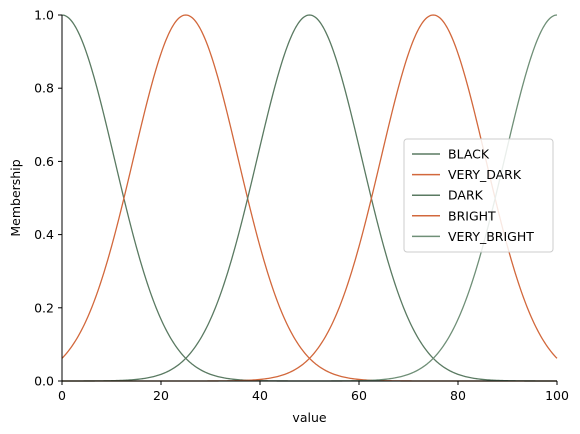  I want to click on legend-label: DARK, so click(466, 195).